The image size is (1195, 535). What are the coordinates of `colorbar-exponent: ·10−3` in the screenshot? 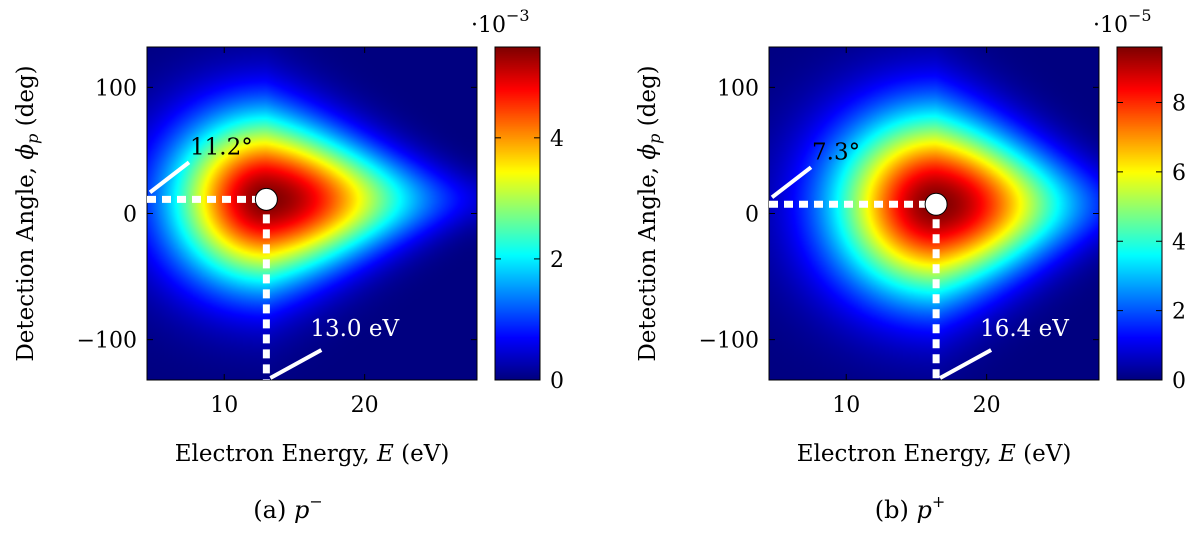 It's located at (500, 22).